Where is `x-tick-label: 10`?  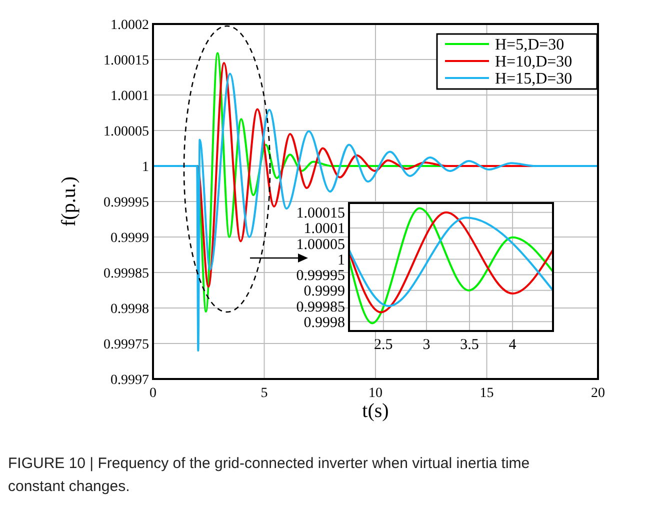 x-tick-label: 10 is located at coordinates (375, 393).